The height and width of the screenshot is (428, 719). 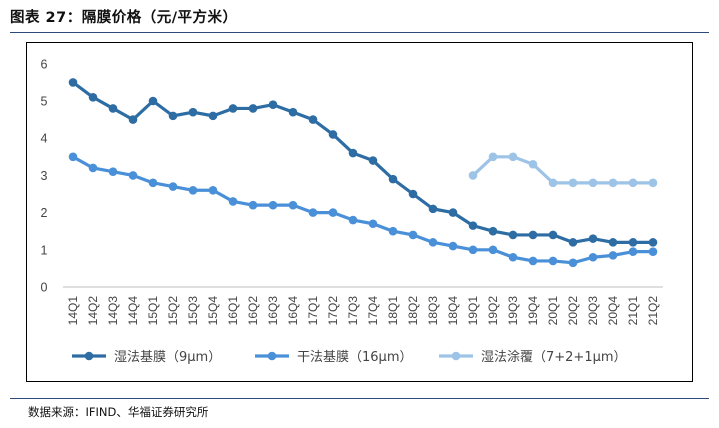 What do you see at coordinates (133, 311) in the screenshot?
I see `x-tick-label: 14Q4` at bounding box center [133, 311].